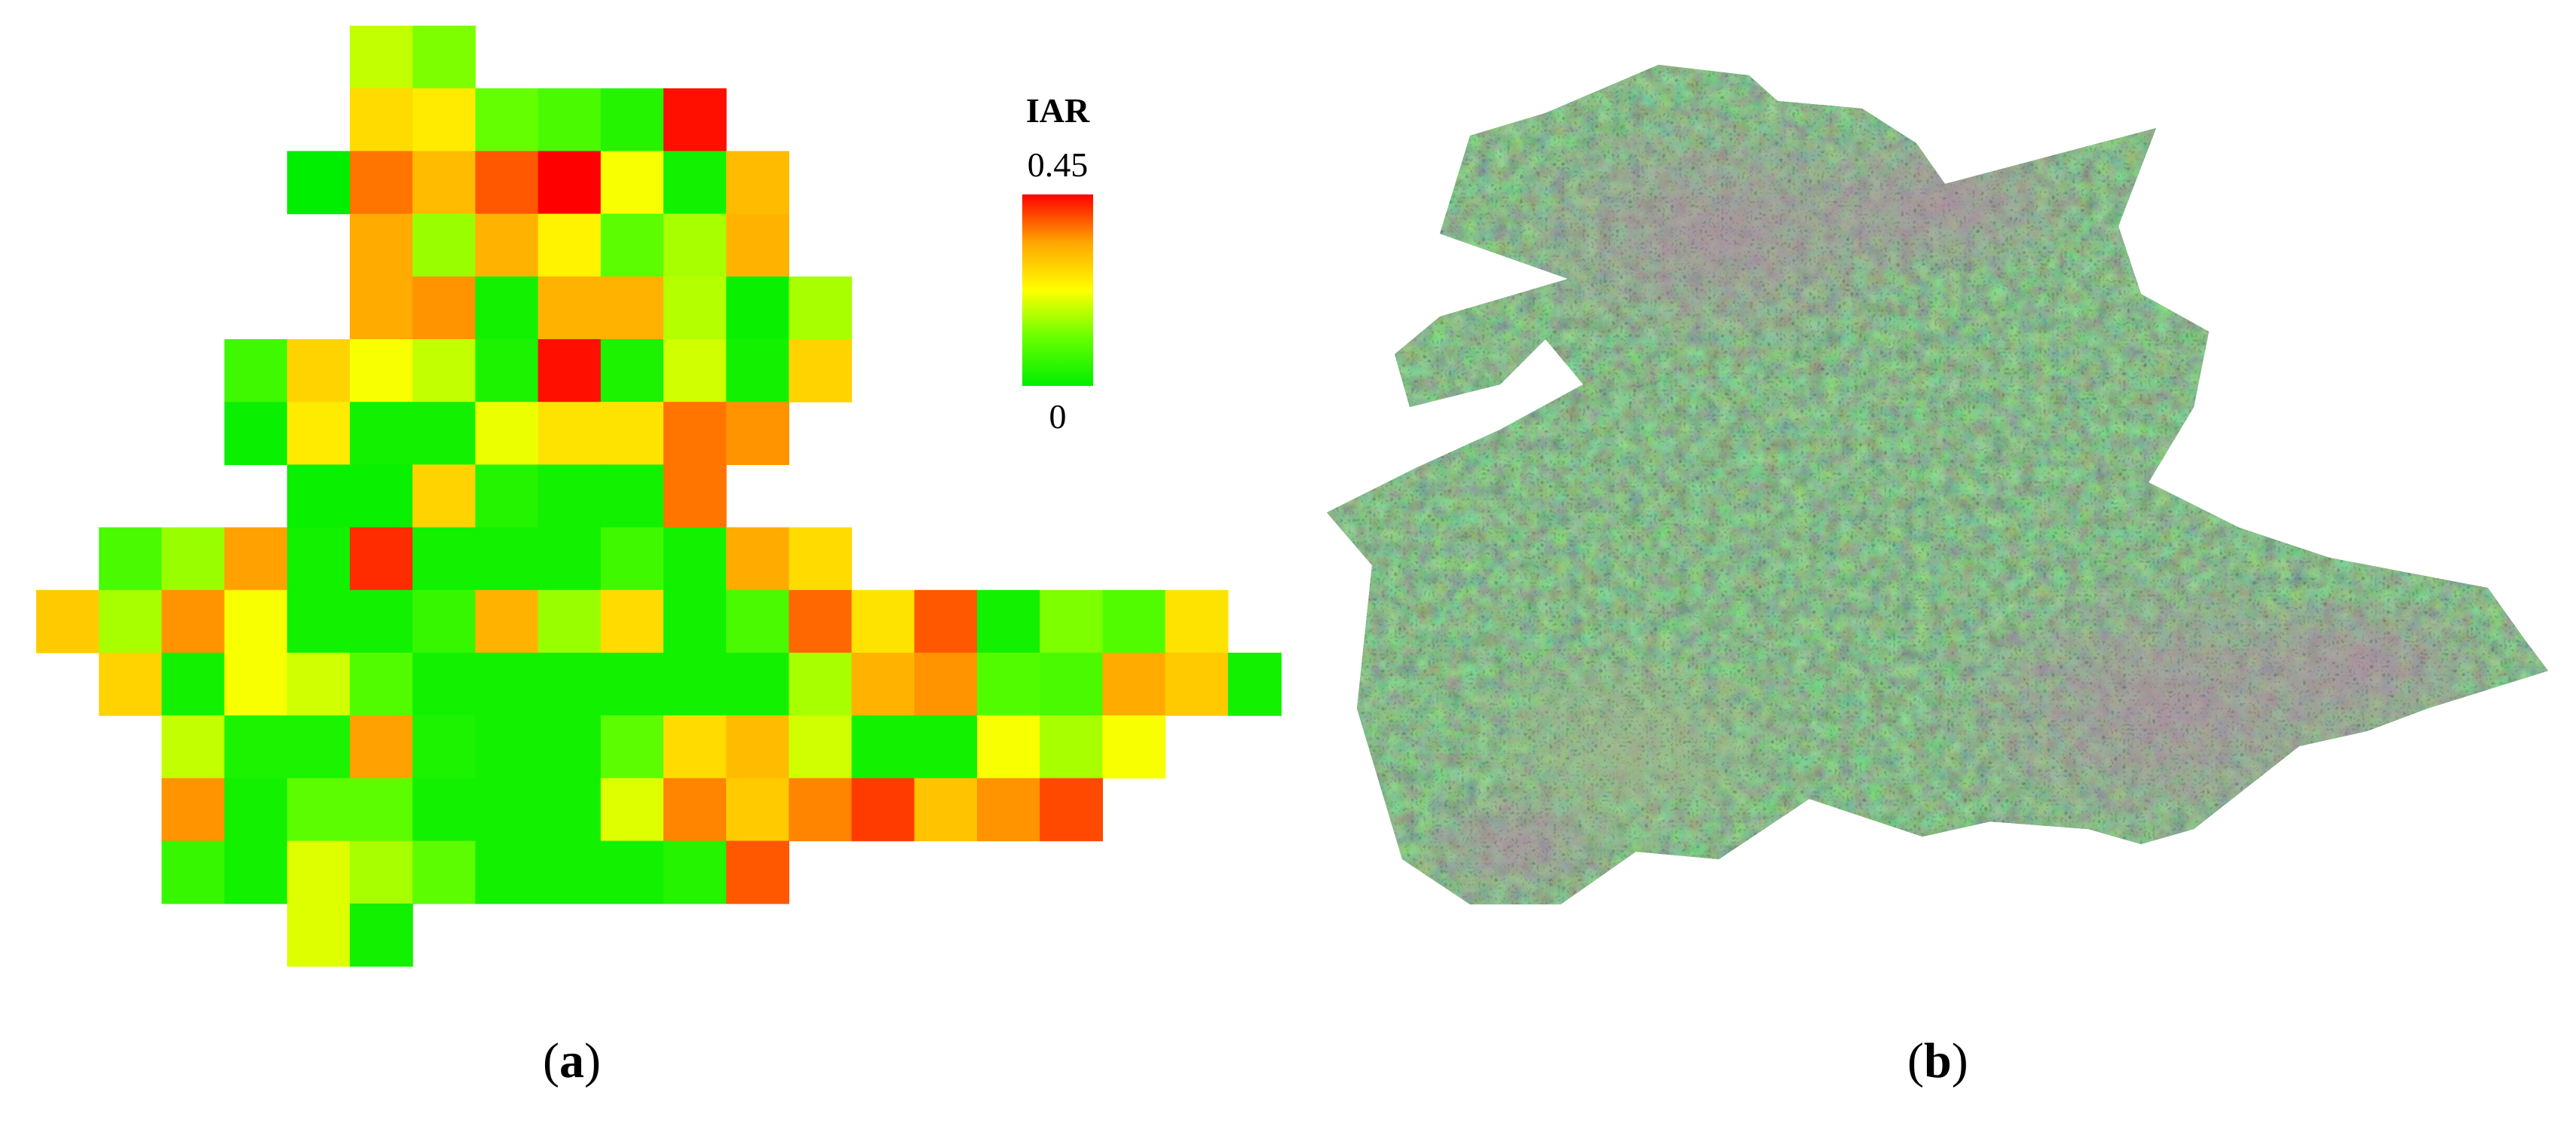 The image size is (2576, 1123). What do you see at coordinates (1959, 1060) in the screenshot?
I see `caption-b-close: )` at bounding box center [1959, 1060].